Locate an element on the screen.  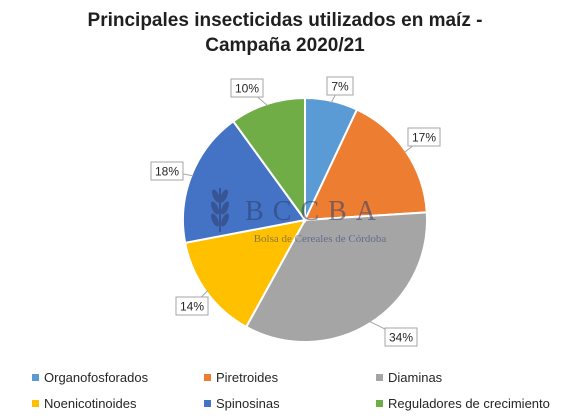
watermark-logo: BCCBA Bolsa de Cereales de Córdoba is located at coordinates (298, 216).